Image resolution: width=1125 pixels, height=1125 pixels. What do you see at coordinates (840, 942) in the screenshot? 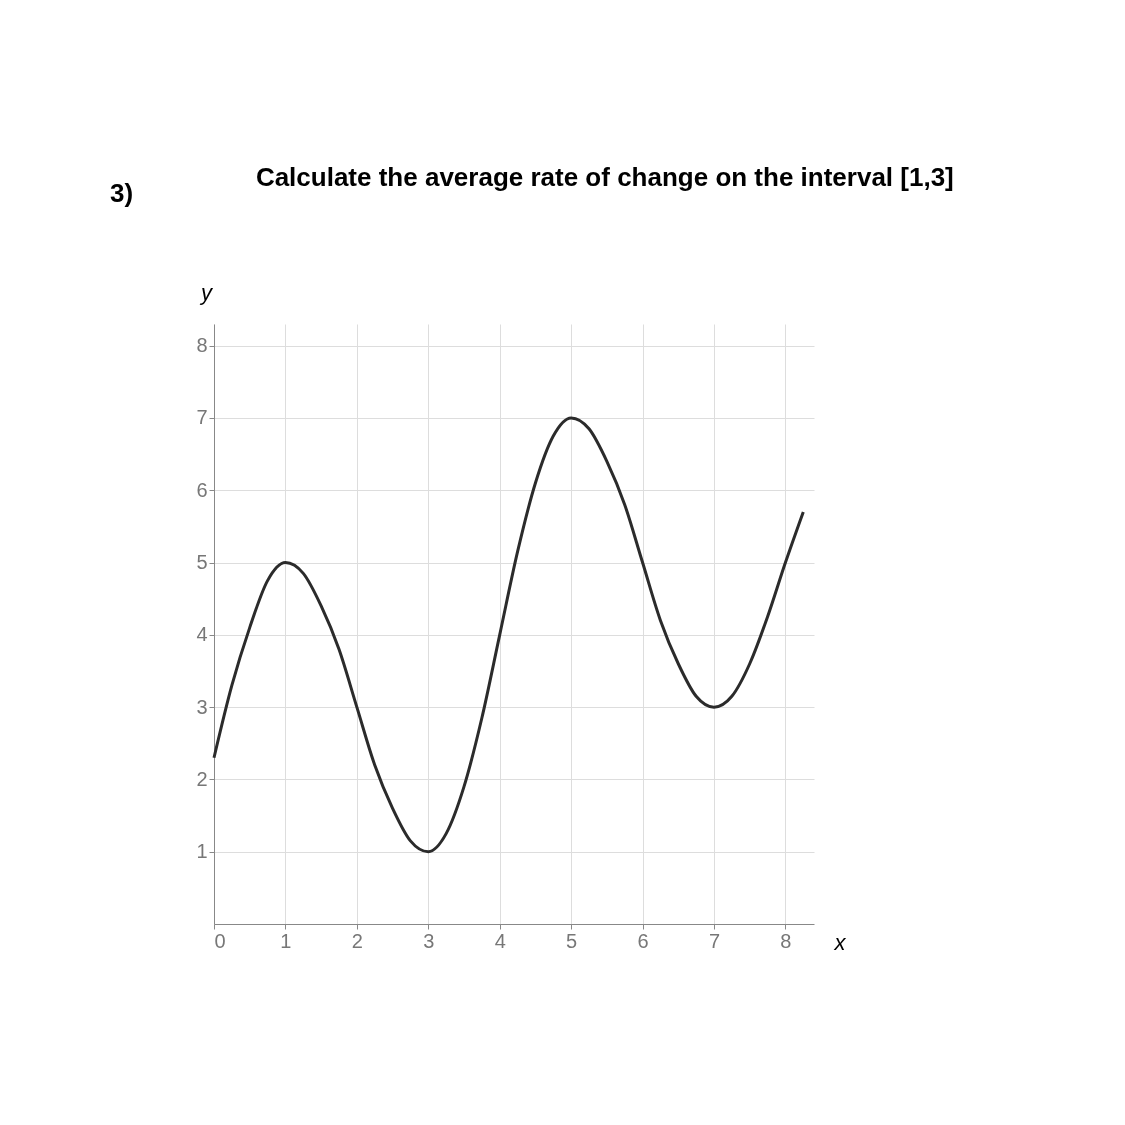
I see `x-axis-title: x` at bounding box center [840, 942].